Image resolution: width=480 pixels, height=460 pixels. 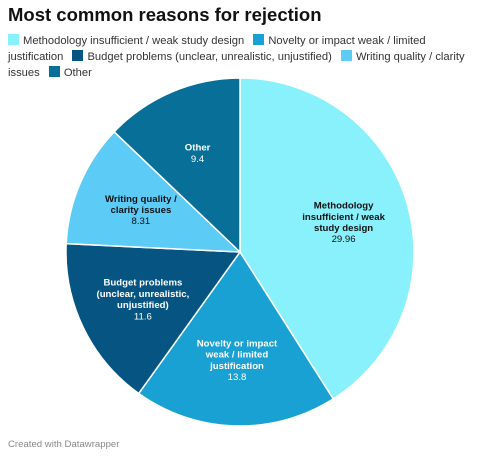 I want to click on legend-label: Other, so click(x=77, y=73).